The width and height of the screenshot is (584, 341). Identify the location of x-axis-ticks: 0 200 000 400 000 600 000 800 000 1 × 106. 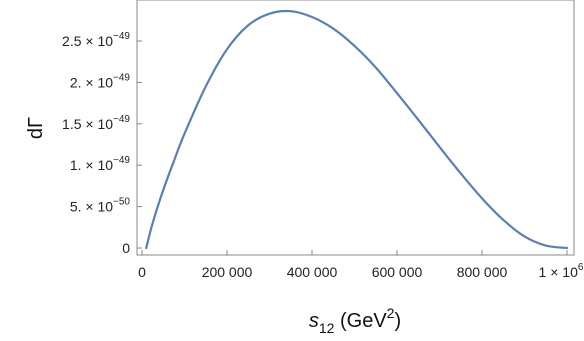
(361, 265).